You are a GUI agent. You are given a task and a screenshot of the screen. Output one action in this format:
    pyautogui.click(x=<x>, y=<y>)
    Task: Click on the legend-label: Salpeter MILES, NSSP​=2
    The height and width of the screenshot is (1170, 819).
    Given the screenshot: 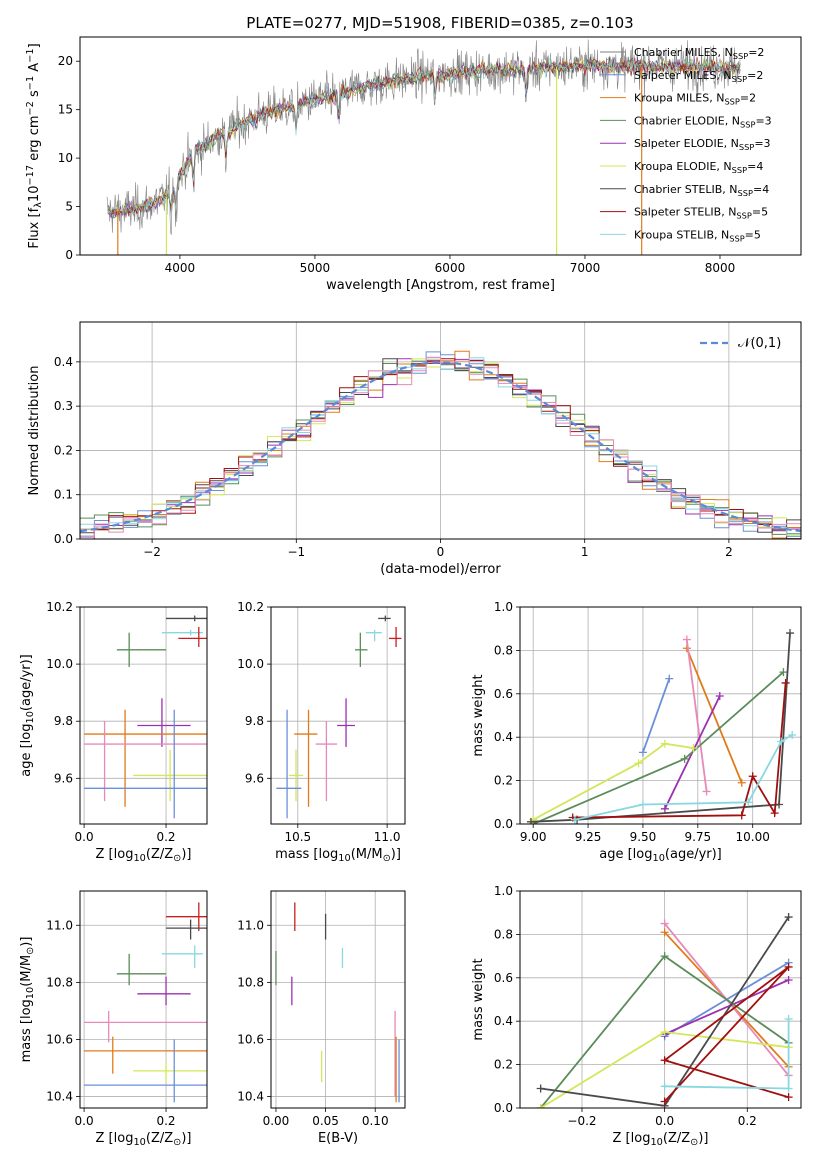 What is the action you would take?
    pyautogui.click(x=698, y=76)
    